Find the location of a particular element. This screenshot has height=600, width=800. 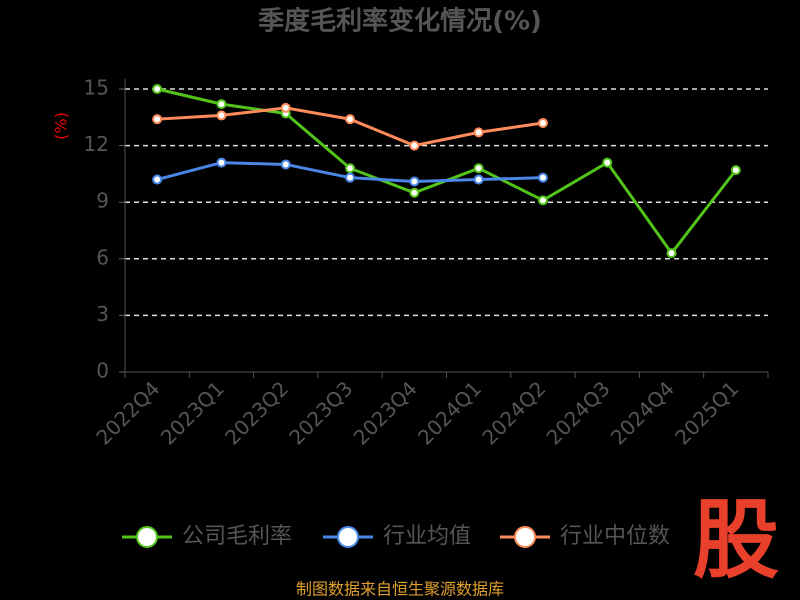

legend-label: 公司毛利率 is located at coordinates (237, 536).